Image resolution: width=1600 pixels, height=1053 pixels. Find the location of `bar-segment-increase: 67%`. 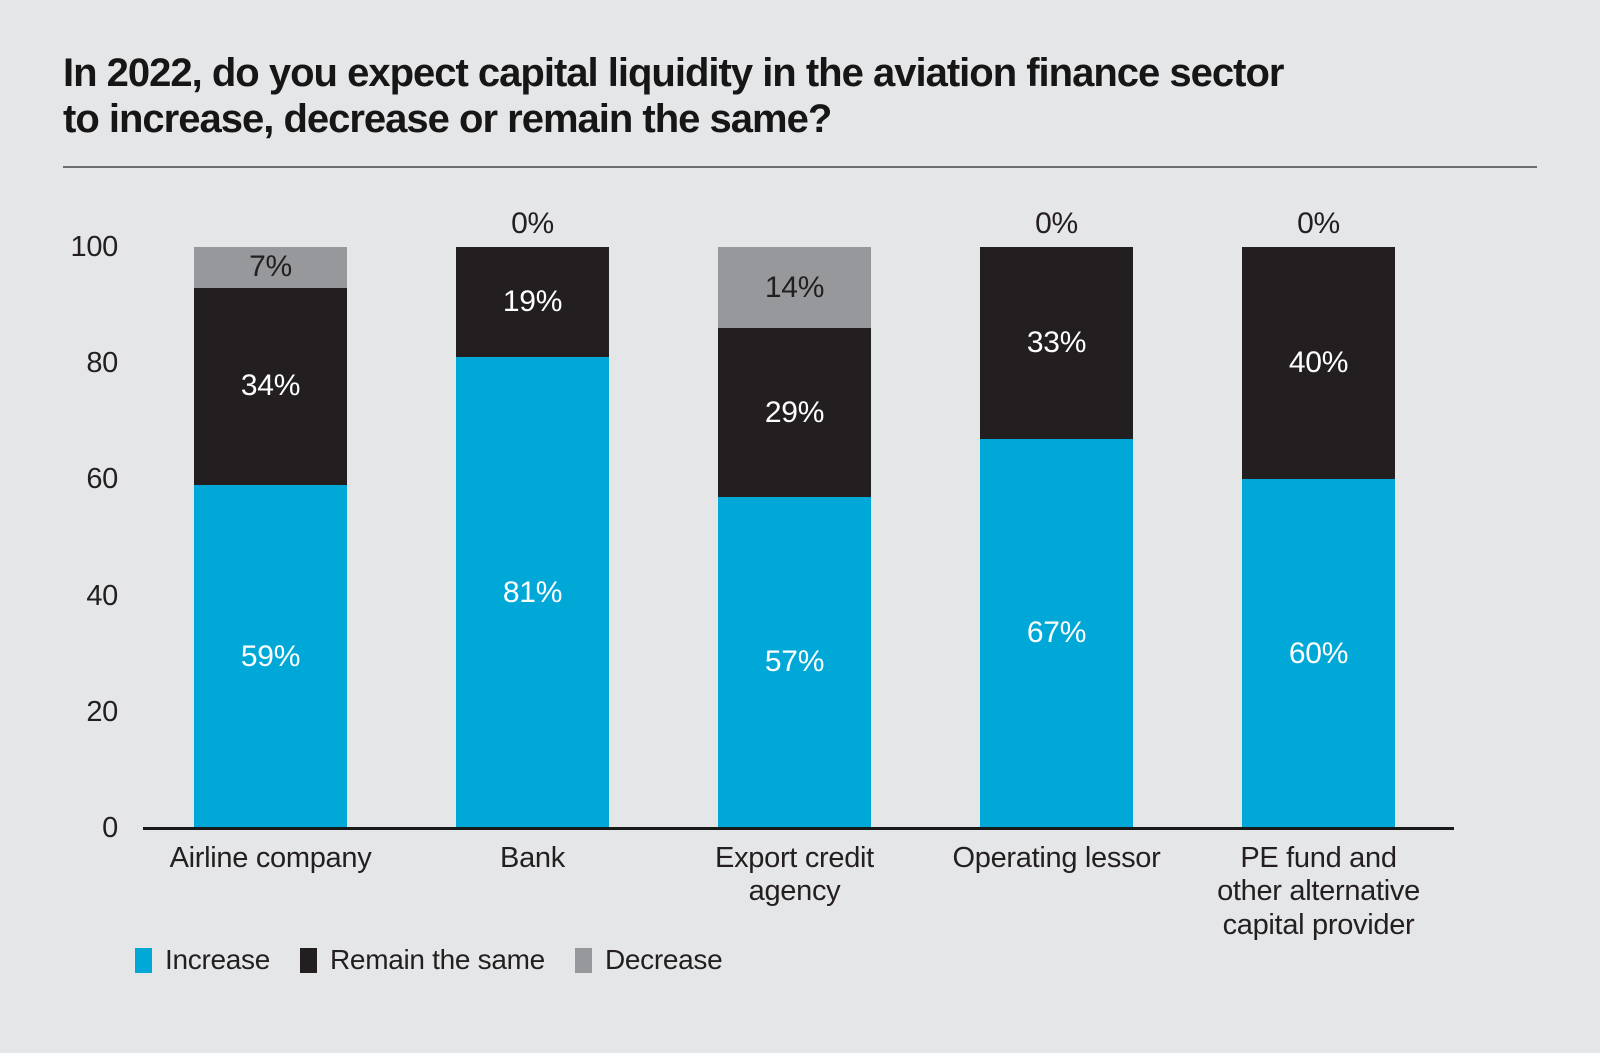

bar-segment-increase: 67% is located at coordinates (1056, 633).